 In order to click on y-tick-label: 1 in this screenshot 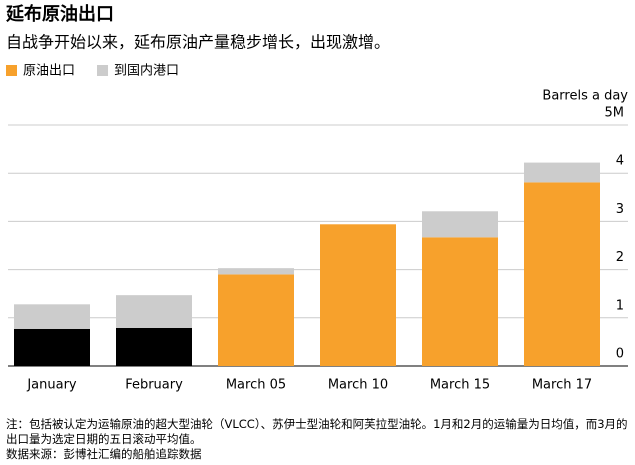, I will do `click(620, 305)`.